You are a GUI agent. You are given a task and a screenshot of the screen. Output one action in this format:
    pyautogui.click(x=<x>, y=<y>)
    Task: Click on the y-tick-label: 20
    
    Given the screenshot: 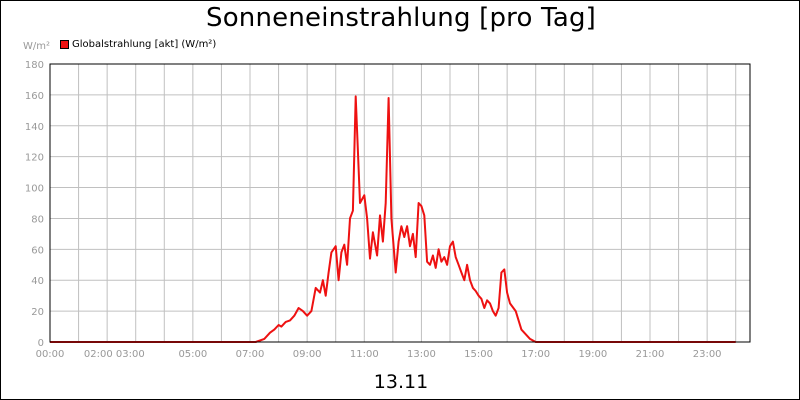 What is the action you would take?
    pyautogui.click(x=37, y=312)
    